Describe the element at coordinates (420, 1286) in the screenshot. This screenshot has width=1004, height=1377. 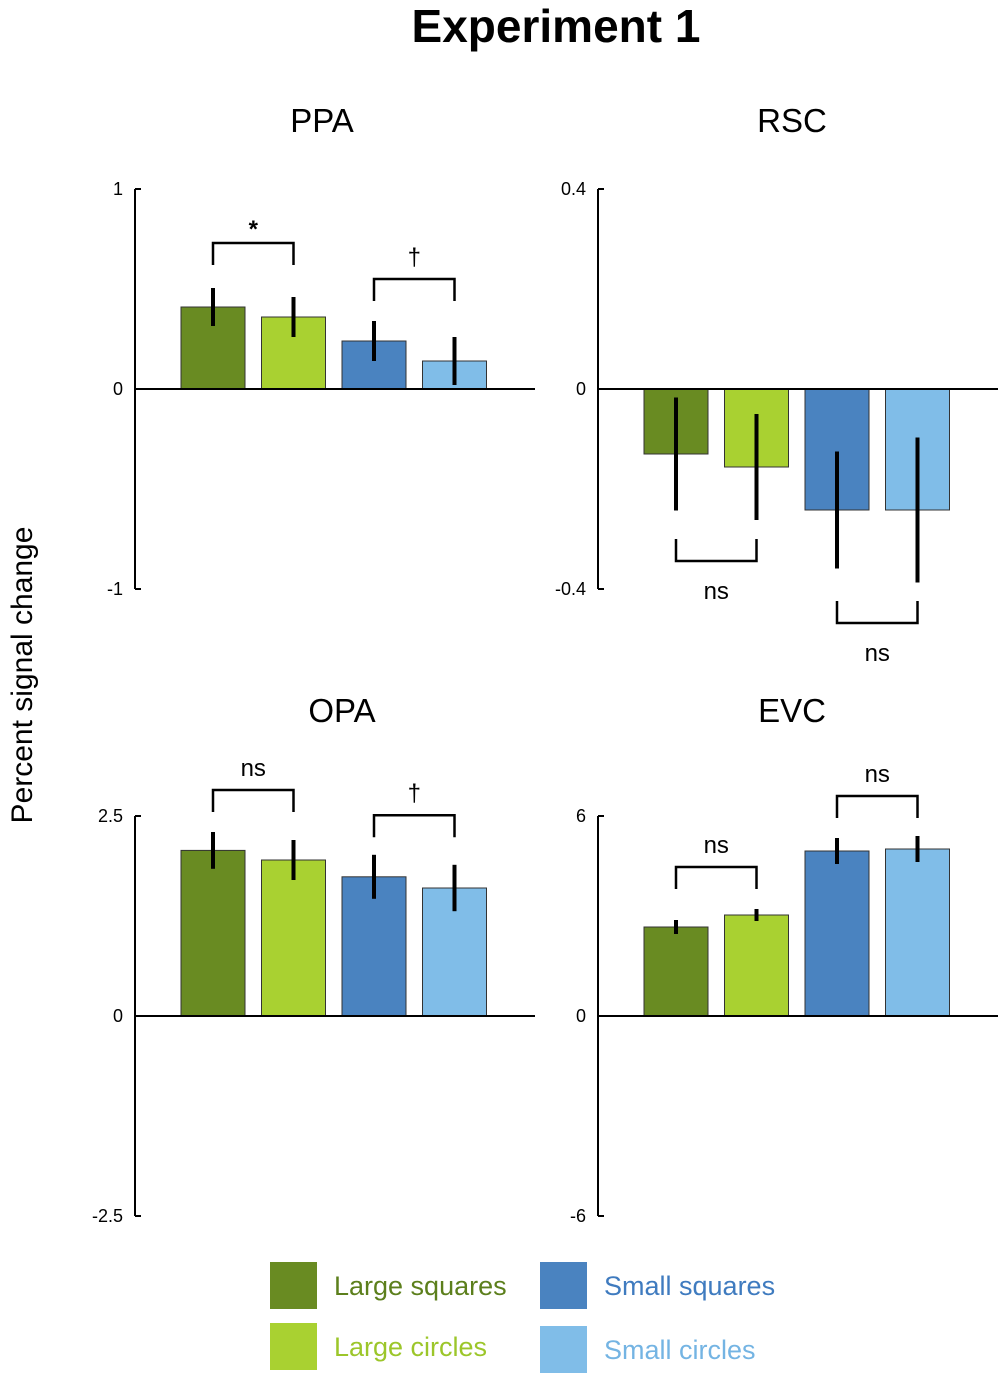
I see `legend-label: Large squares` at that location.